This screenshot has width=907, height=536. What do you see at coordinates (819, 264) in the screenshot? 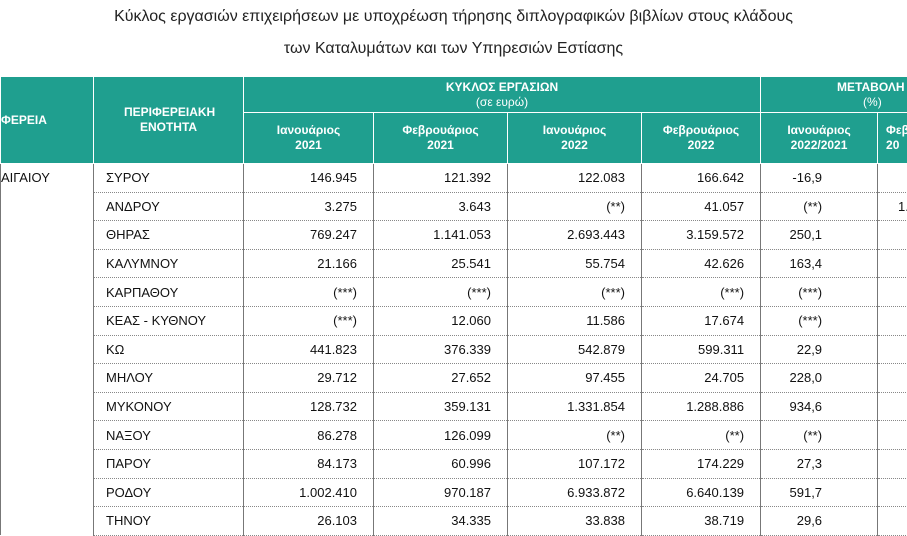
I see `value-cell: 163,4` at bounding box center [819, 264].